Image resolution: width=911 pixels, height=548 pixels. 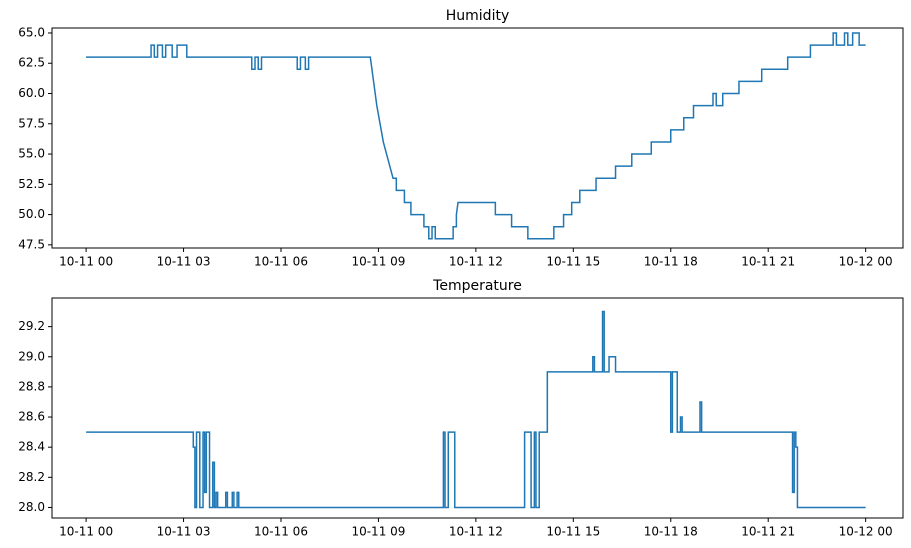 I want to click on y-tick-label: 62.5, so click(x=31, y=63).